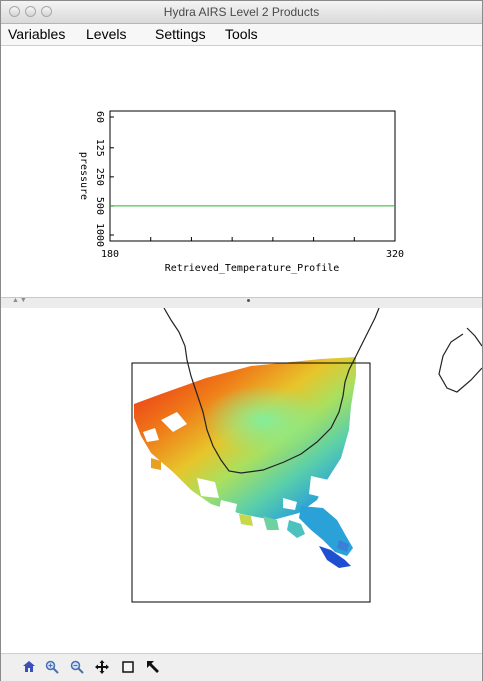 This screenshot has width=483, height=681. What do you see at coordinates (99, 117) in the screenshot?
I see `y-tick-label: 60` at bounding box center [99, 117].